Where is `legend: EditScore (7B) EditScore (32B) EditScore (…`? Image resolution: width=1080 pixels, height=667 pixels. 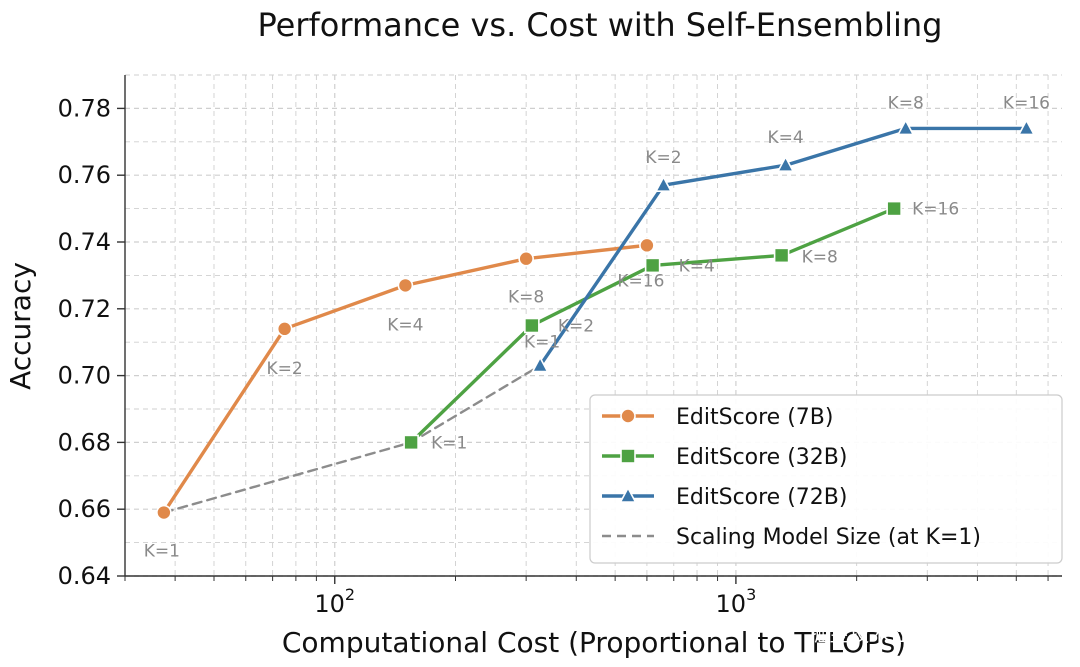
legend: EditScore (7B) EditScore (32B) EditScore (… is located at coordinates (826, 479).